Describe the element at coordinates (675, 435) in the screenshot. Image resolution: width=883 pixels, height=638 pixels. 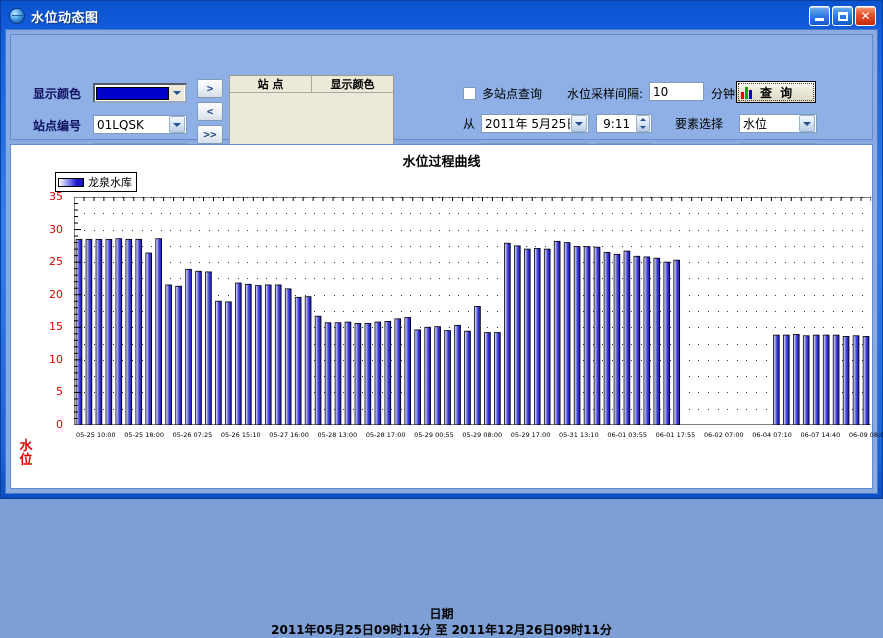
I see `x-tick-label: 06-01 17:55` at that location.